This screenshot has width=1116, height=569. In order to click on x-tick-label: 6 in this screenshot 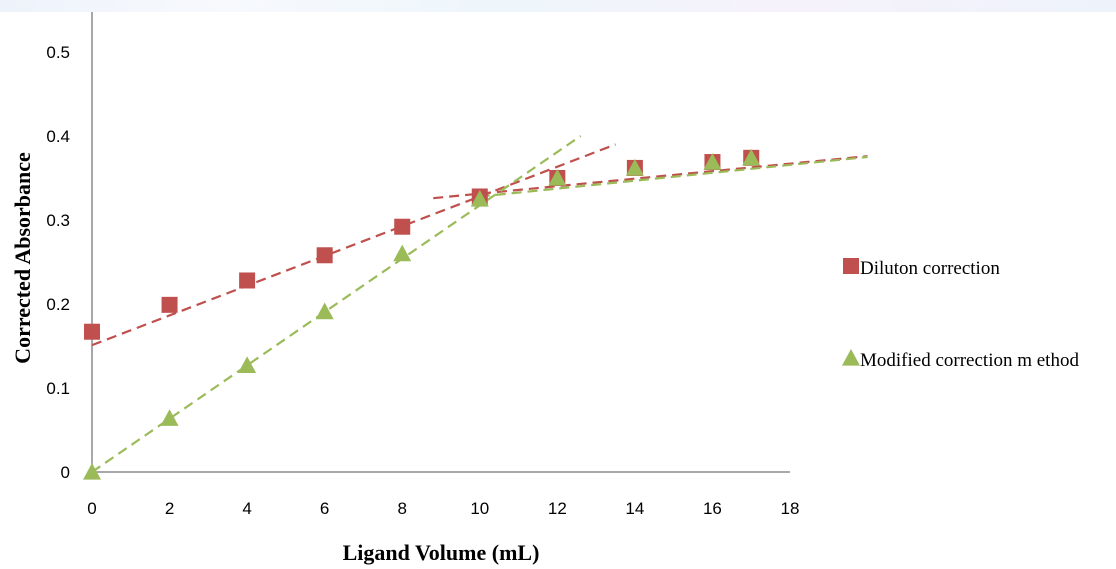, I will do `click(324, 508)`.